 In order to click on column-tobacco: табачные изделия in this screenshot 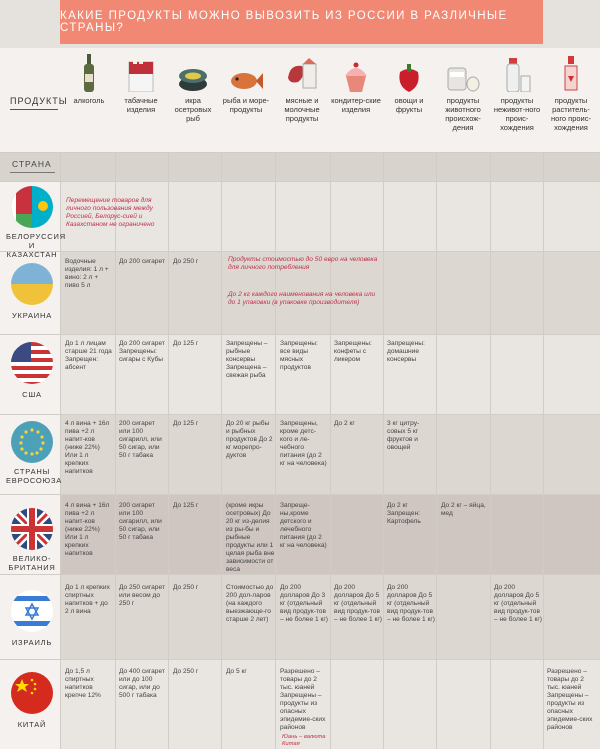, I will do `click(141, 84)`.